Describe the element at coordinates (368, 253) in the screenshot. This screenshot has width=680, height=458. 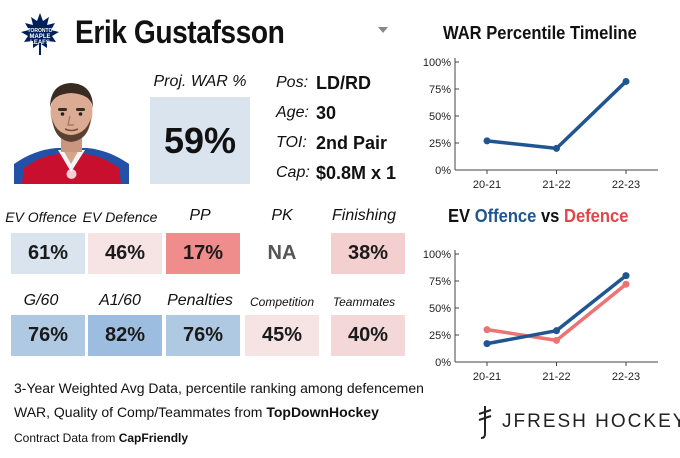
I see `metric-value-finishing: 38%` at that location.